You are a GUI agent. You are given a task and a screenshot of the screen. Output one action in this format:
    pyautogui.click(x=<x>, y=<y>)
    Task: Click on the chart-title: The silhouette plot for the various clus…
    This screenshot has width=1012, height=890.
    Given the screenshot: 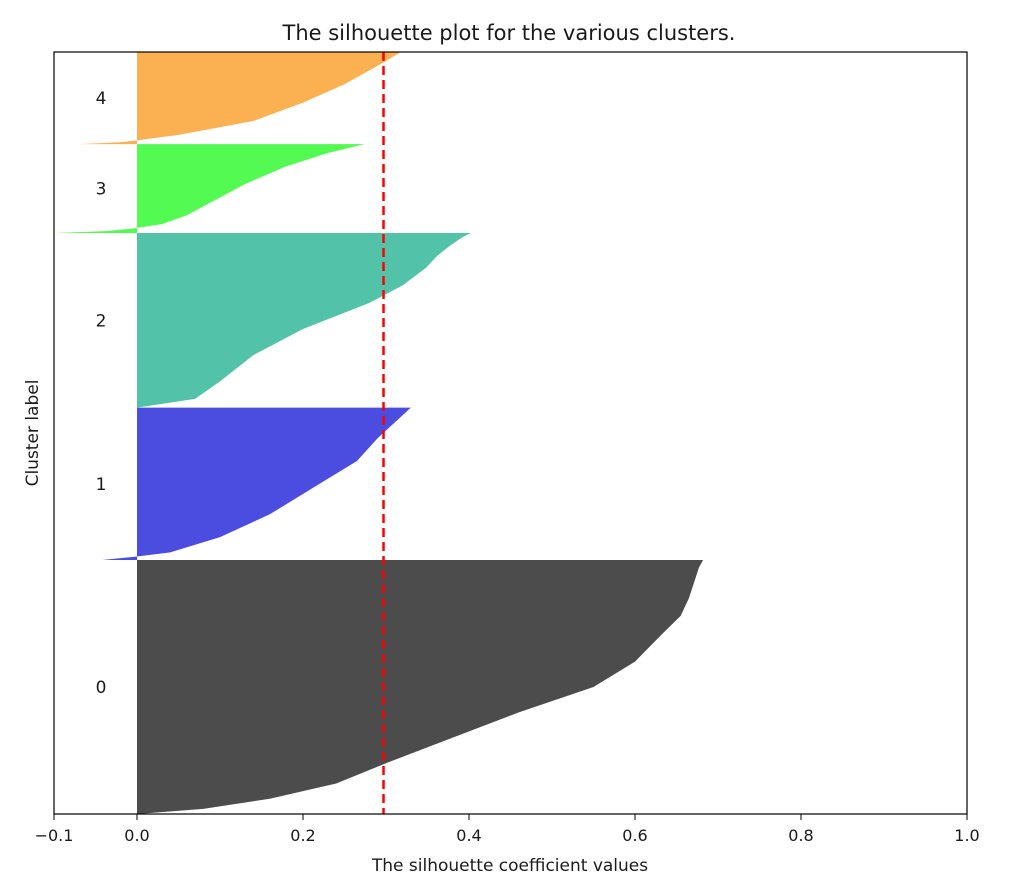 What is the action you would take?
    pyautogui.click(x=509, y=33)
    